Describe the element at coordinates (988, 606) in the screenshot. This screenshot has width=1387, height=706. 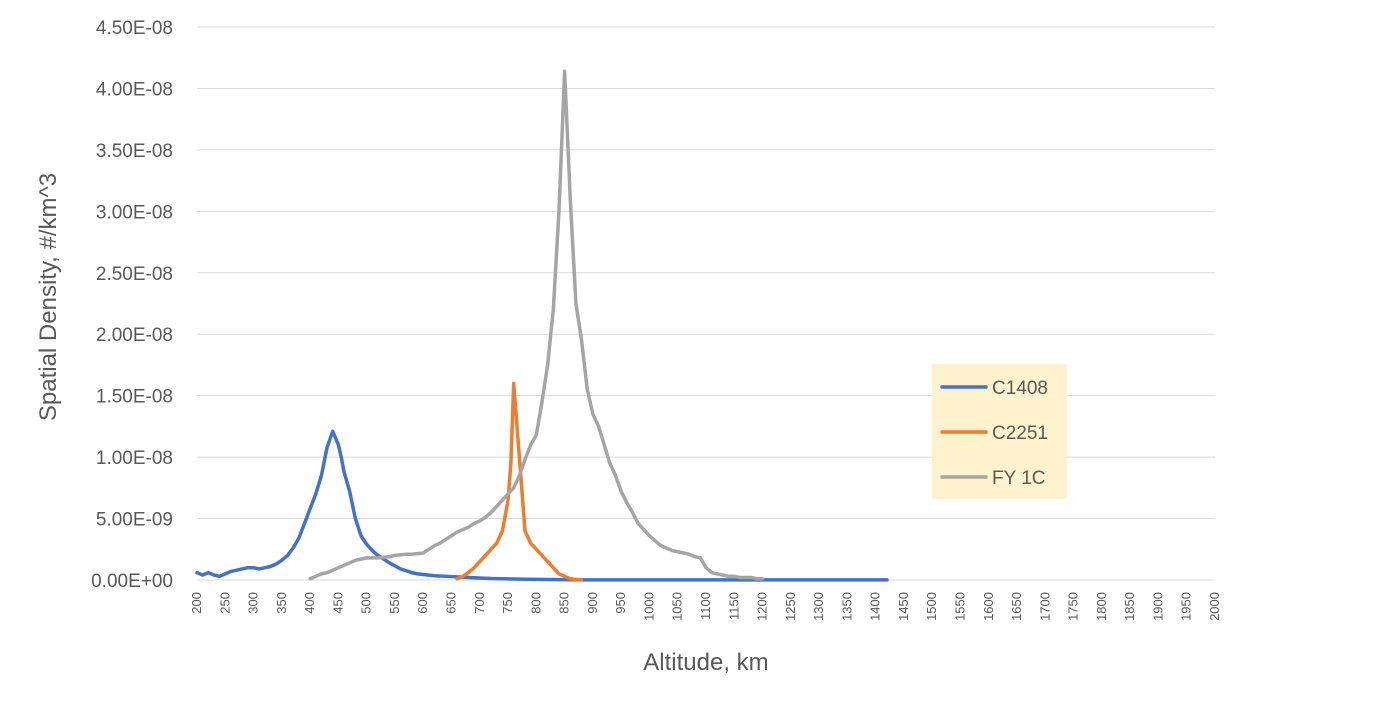
I see `x-tick-label: 1600` at that location.